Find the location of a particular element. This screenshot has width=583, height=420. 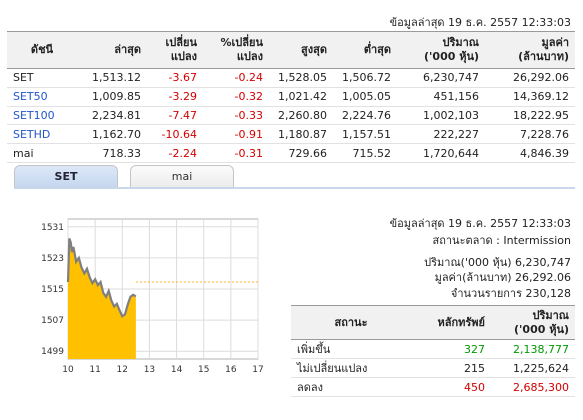

stat-volume: 1,225,624 is located at coordinates (533, 368).